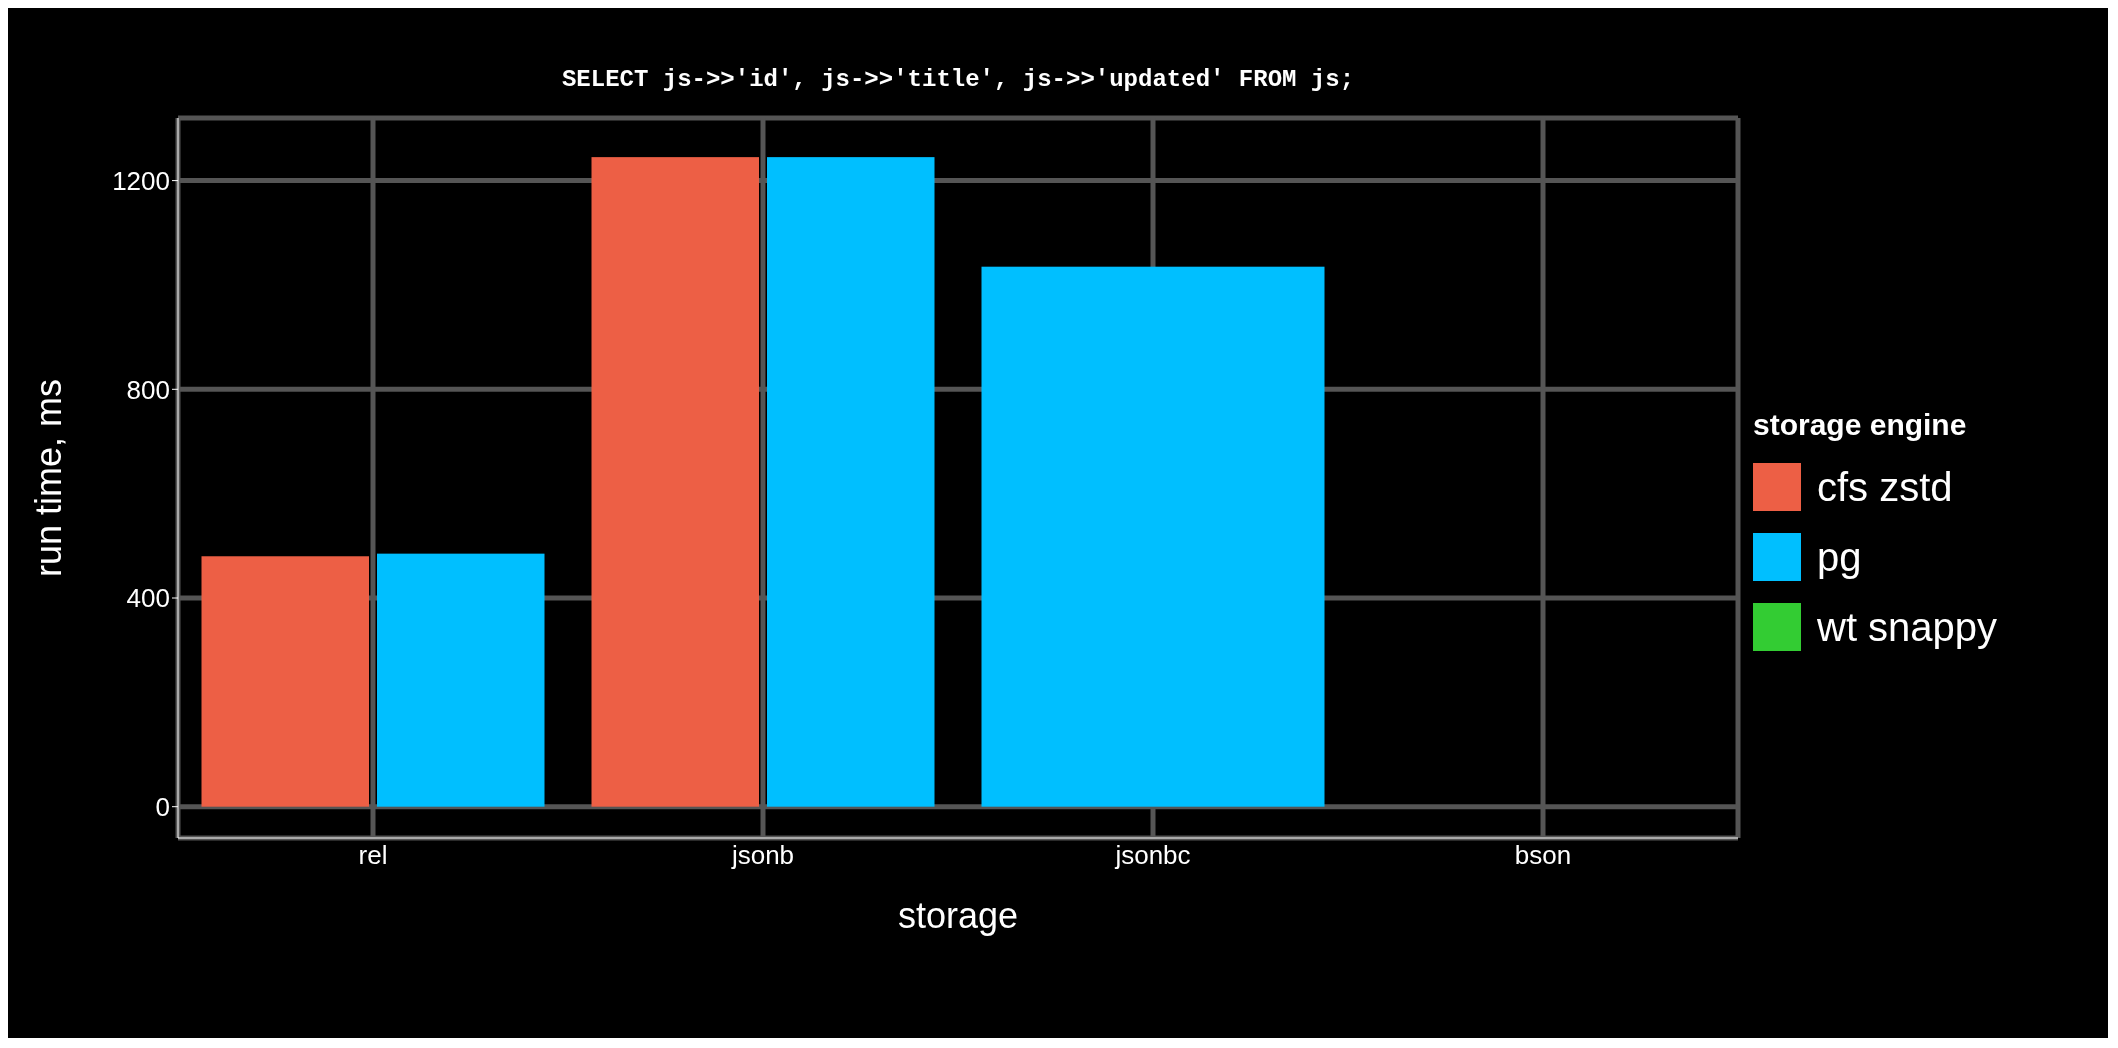  I want to click on x-tick-label: jsonb, so click(762, 855).